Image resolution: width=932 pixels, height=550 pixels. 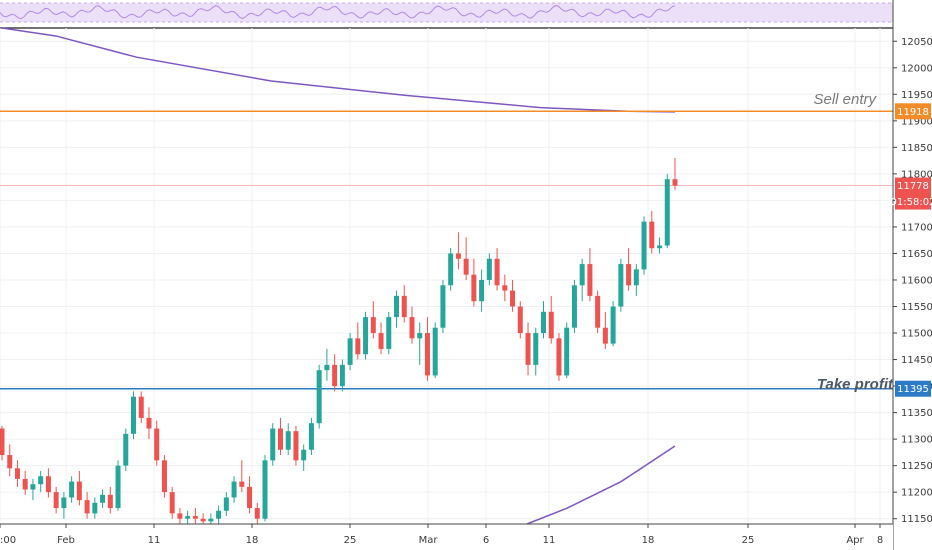 What do you see at coordinates (338, 70) in the screenshot?
I see `ma-upper-line` at bounding box center [338, 70].